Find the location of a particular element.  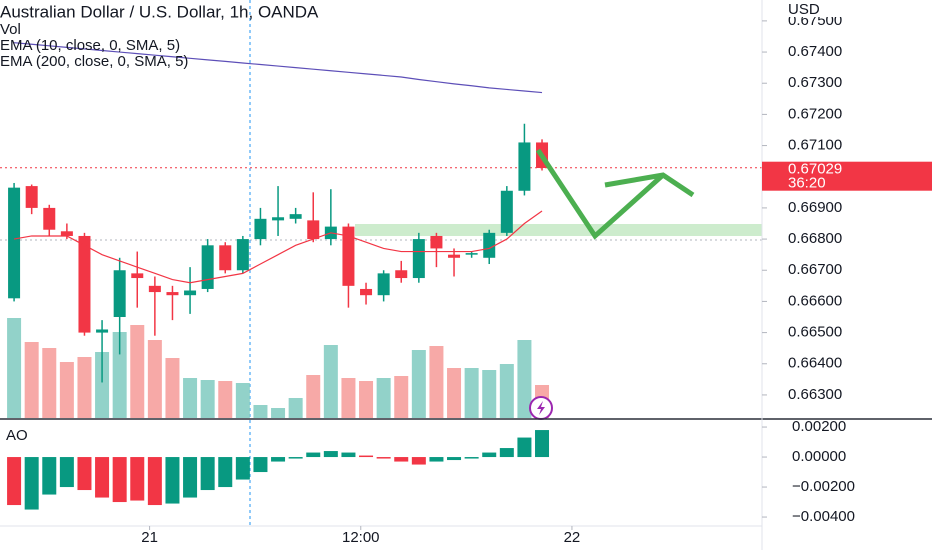

legend-ema10: EMA (10, close, 0, SMA, 5) is located at coordinates (90, 45).